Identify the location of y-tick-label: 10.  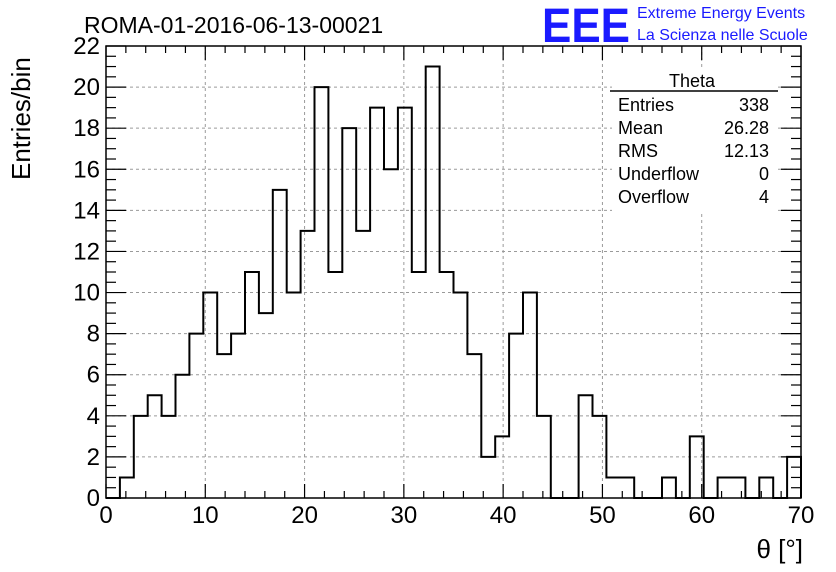
(86, 293).